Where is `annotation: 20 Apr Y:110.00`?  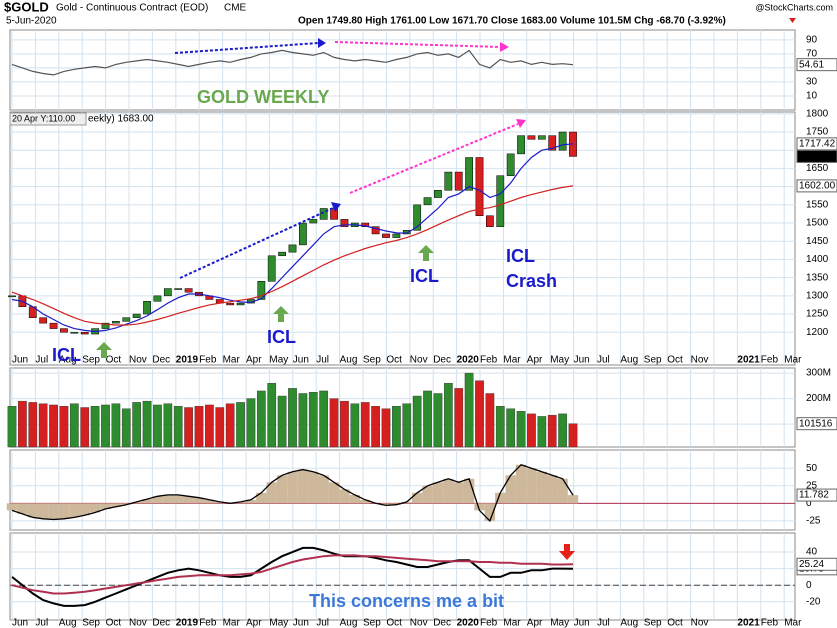 annotation: 20 Apr Y:110.00 is located at coordinates (43, 118).